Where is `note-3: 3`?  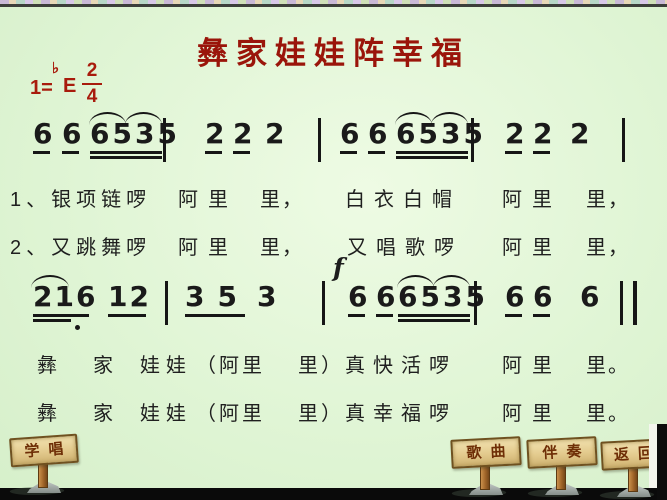 note-3: 3 is located at coordinates (267, 296).